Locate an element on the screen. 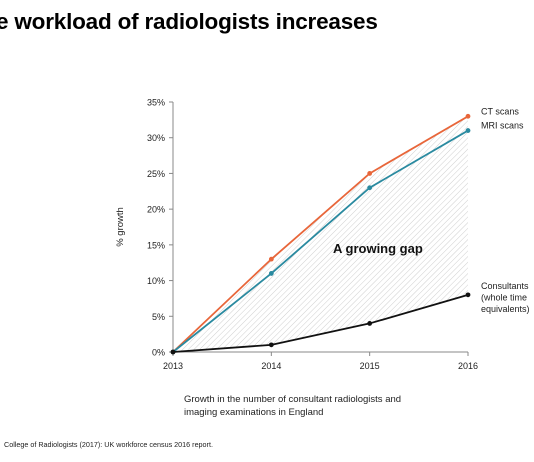 The height and width of the screenshot is (462, 534). x-tick-label: 2015 is located at coordinates (370, 366).